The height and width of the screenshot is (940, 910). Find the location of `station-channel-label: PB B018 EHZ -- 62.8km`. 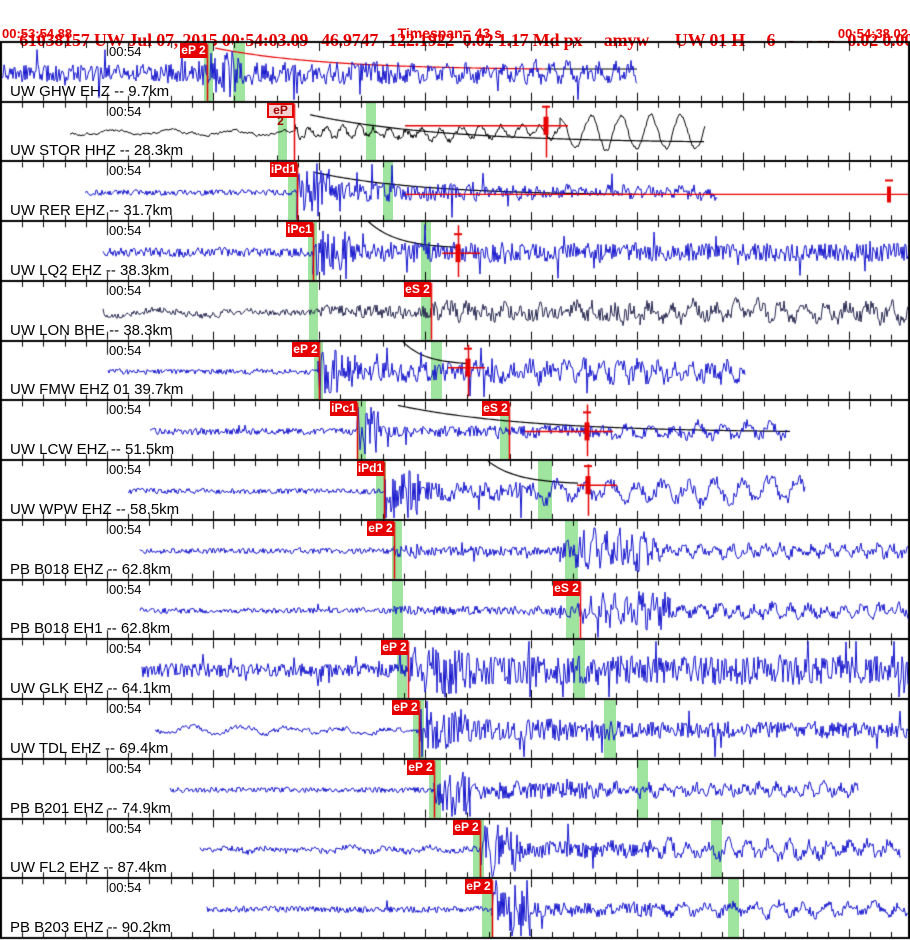

station-channel-label: PB B018 EHZ -- 62.8km is located at coordinates (90, 569).